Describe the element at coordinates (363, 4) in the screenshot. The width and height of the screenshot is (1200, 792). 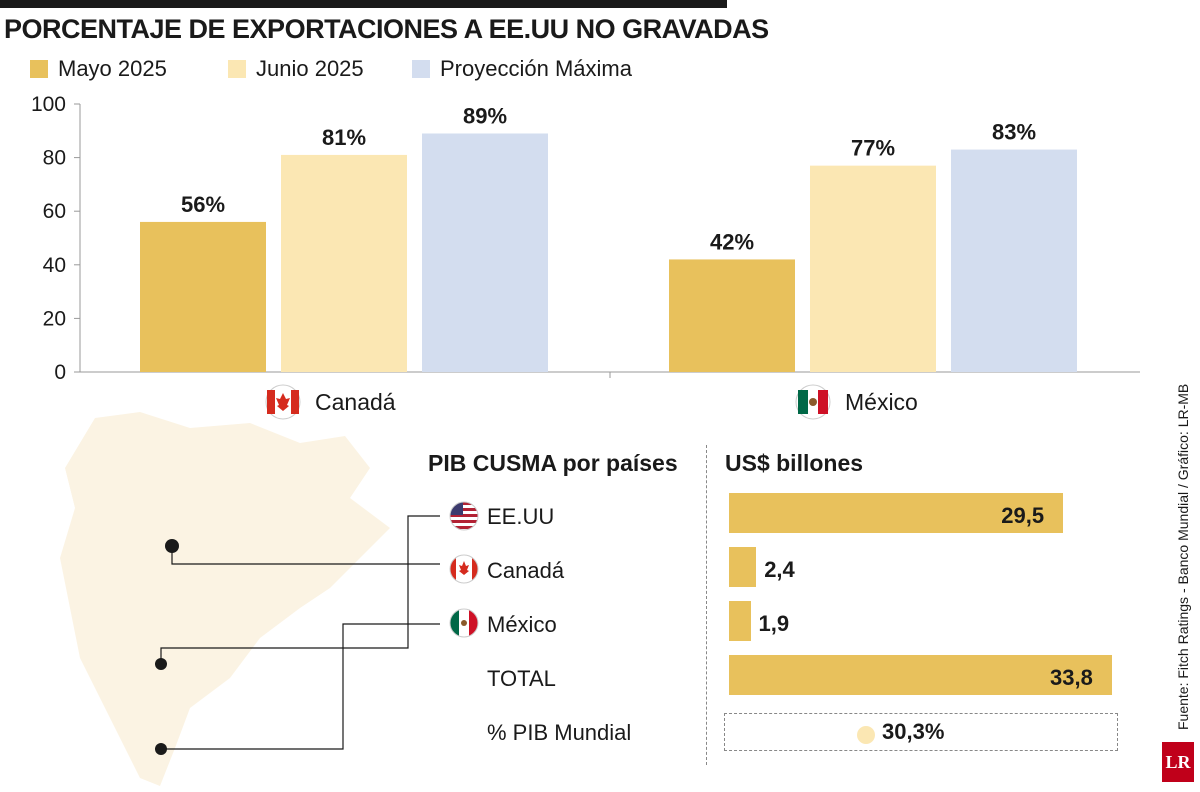
I see `top-rule` at that location.